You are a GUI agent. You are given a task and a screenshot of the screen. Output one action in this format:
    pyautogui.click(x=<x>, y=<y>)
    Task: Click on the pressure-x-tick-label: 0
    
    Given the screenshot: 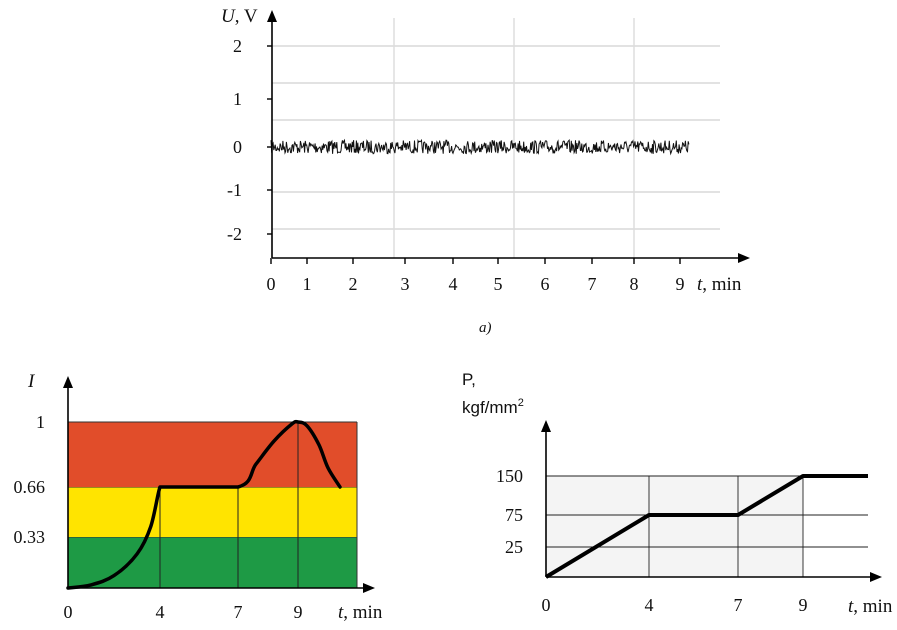 What is the action you would take?
    pyautogui.click(x=546, y=605)
    